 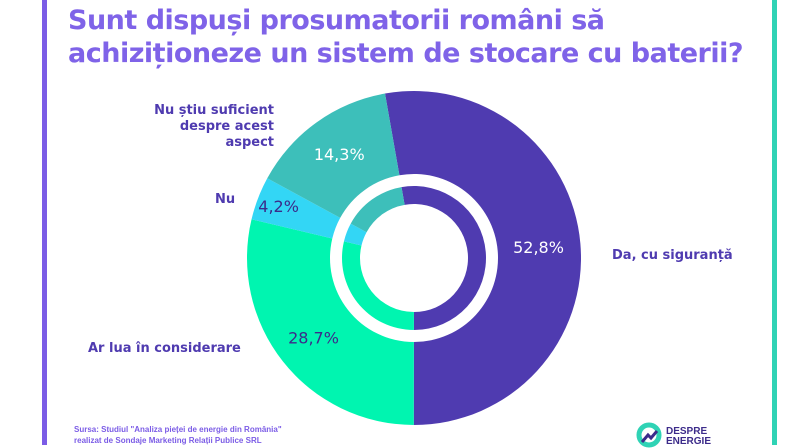 I want to click on label-nu-stiu-line-1: Nu știu suficient, so click(x=214, y=110).